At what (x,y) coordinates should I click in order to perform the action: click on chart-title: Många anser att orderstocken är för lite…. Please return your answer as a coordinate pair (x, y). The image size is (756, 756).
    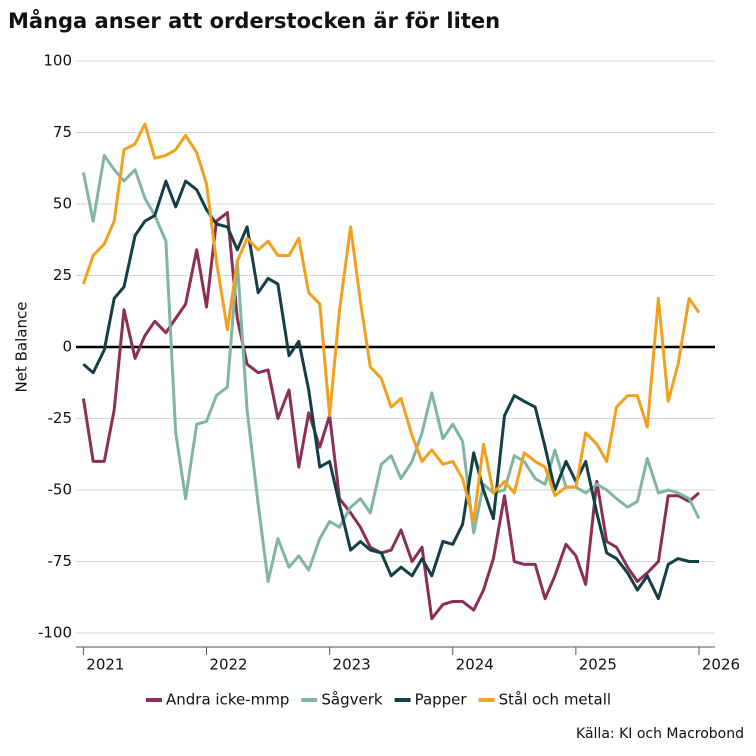
    Looking at the image, I should click on (254, 20).